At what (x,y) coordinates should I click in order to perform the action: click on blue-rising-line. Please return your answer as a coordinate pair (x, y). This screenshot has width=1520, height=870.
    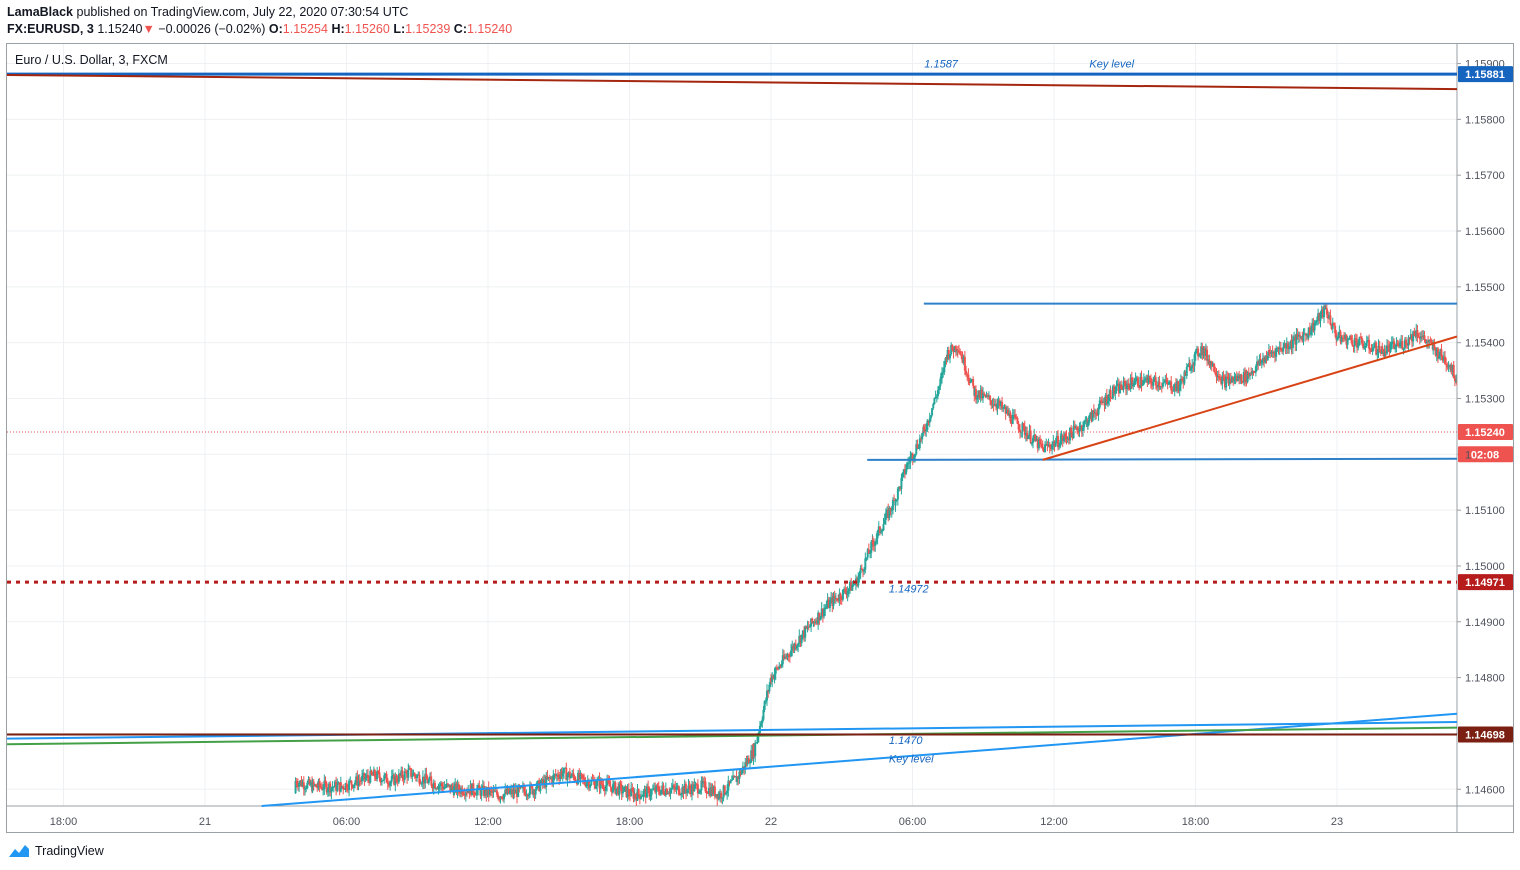
    Looking at the image, I should click on (859, 759).